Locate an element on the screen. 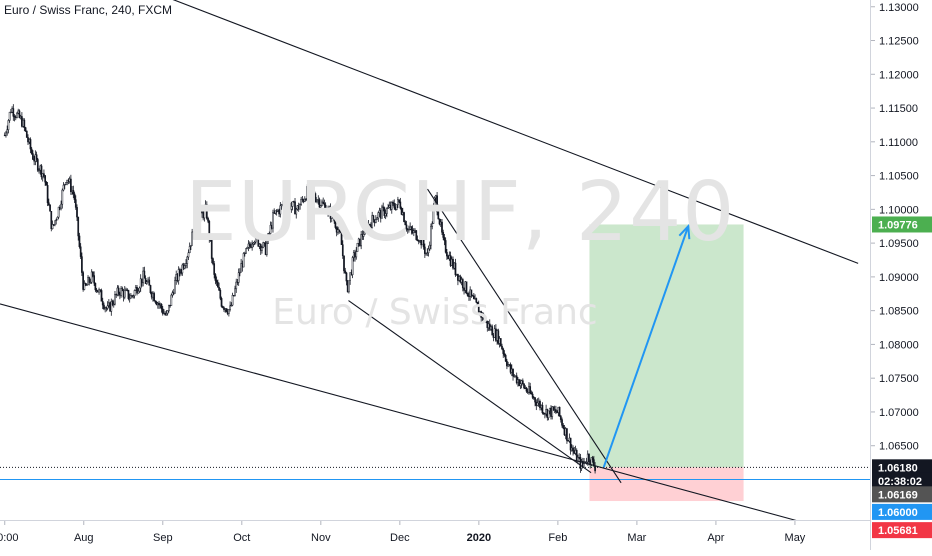 The height and width of the screenshot is (556, 932). price-tick-label: 1.12500 is located at coordinates (899, 42).